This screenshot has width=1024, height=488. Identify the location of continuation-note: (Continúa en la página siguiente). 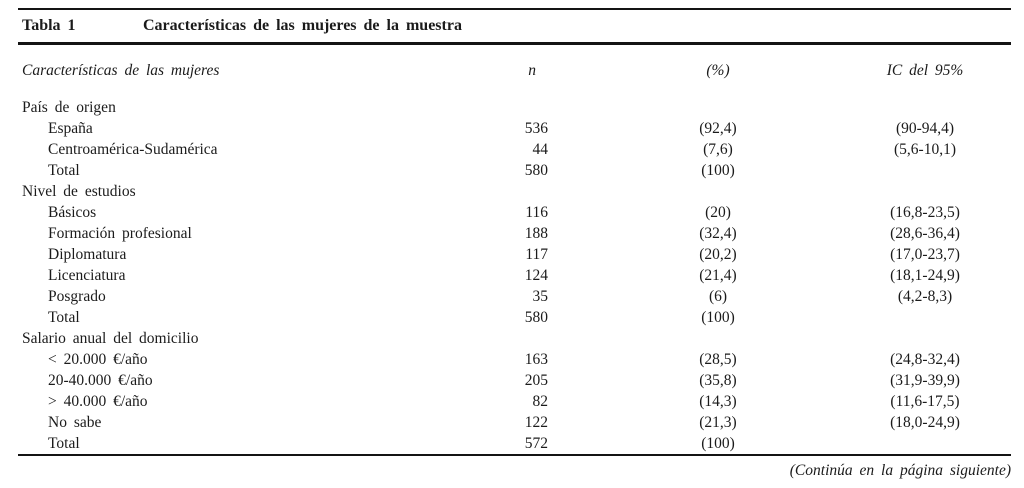
(900, 470).